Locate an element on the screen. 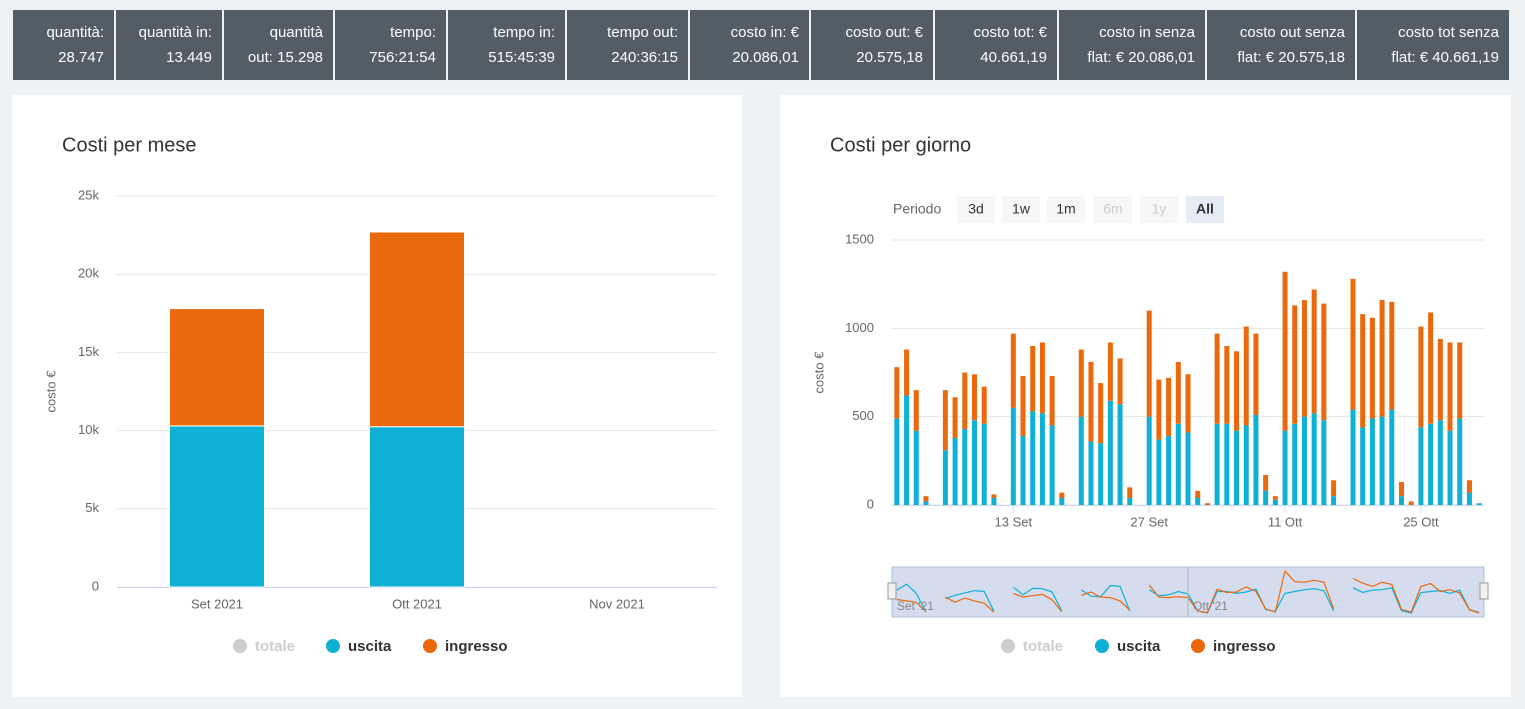 The height and width of the screenshot is (709, 1525). stat-text: 13.449 is located at coordinates (189, 57).